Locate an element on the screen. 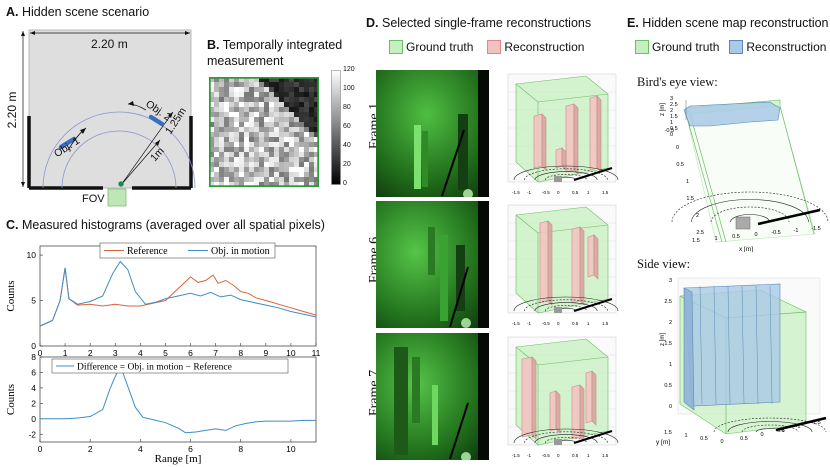 This screenshot has width=830, height=467. z-tick-label: 0 is located at coordinates (671, 135).